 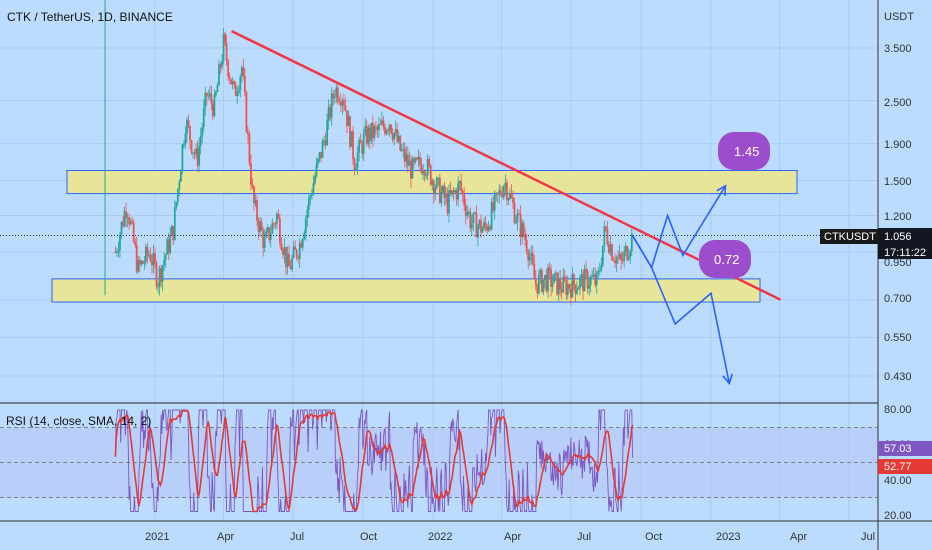 I want to click on target-bubble-down: 0.72, so click(x=725, y=259).